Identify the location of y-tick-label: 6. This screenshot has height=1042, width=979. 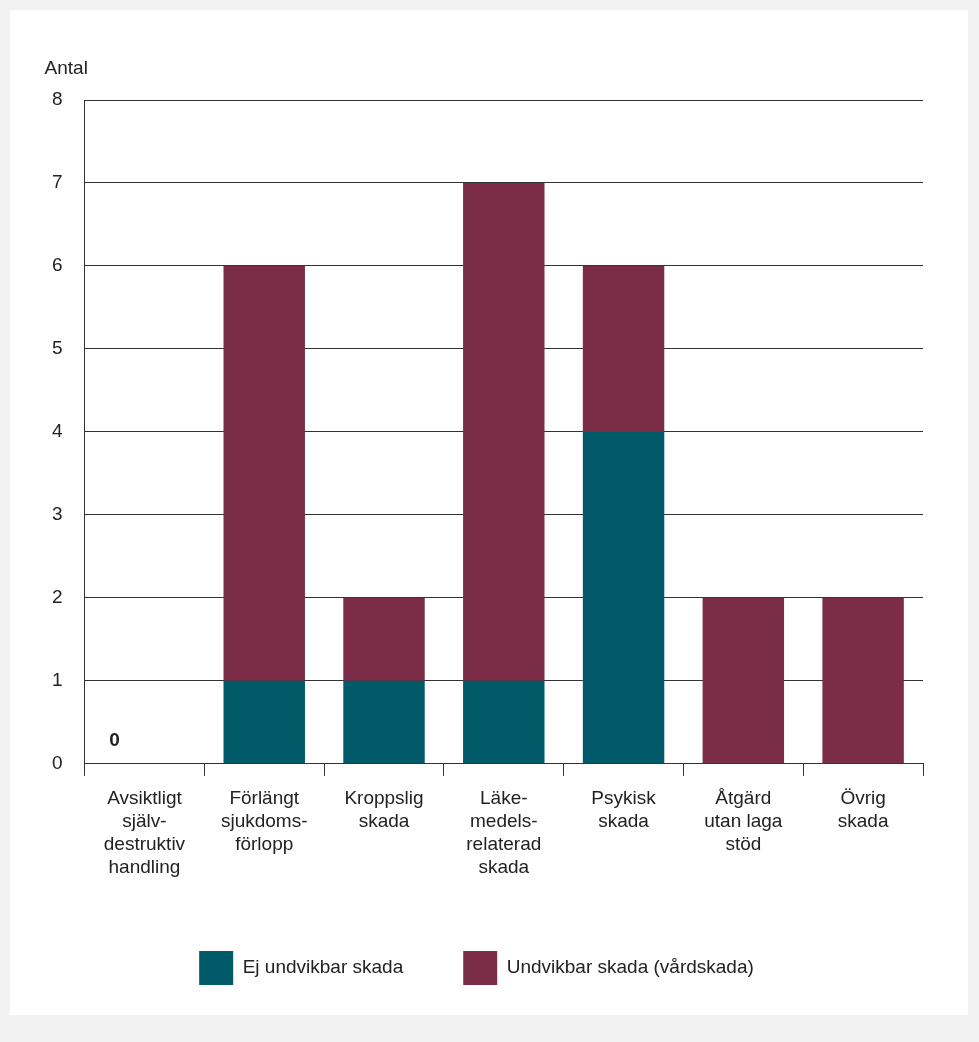
(57, 265).